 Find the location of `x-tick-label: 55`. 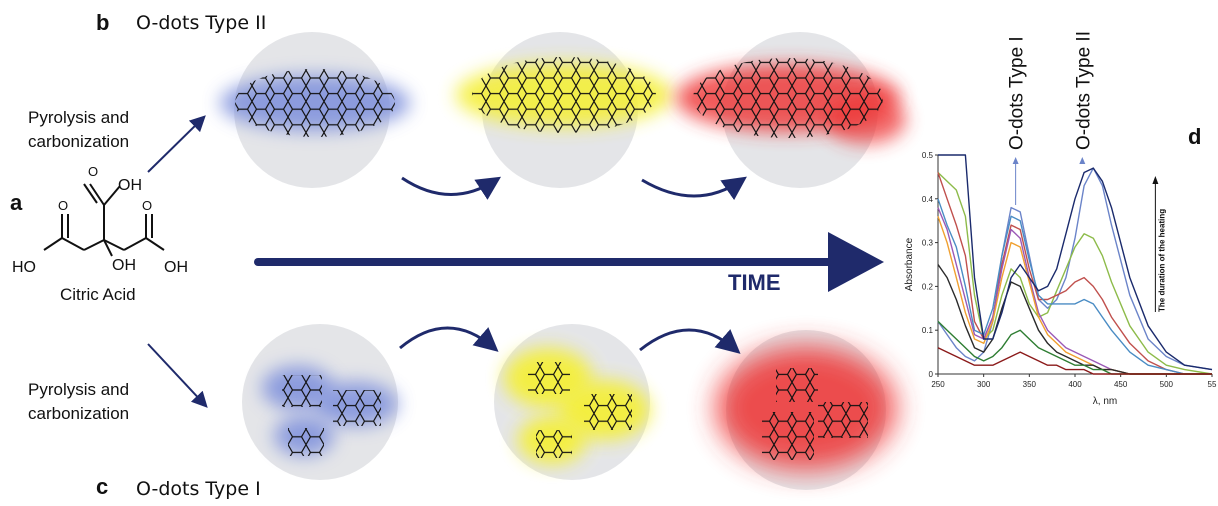

x-tick-label: 55 is located at coordinates (1212, 384).